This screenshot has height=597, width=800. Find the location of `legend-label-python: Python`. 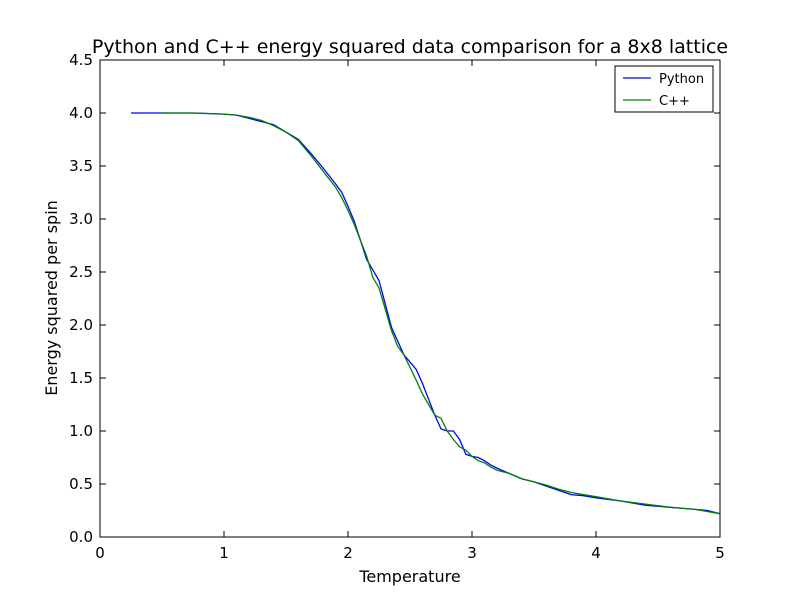

legend-label-python: Python is located at coordinates (681, 79).